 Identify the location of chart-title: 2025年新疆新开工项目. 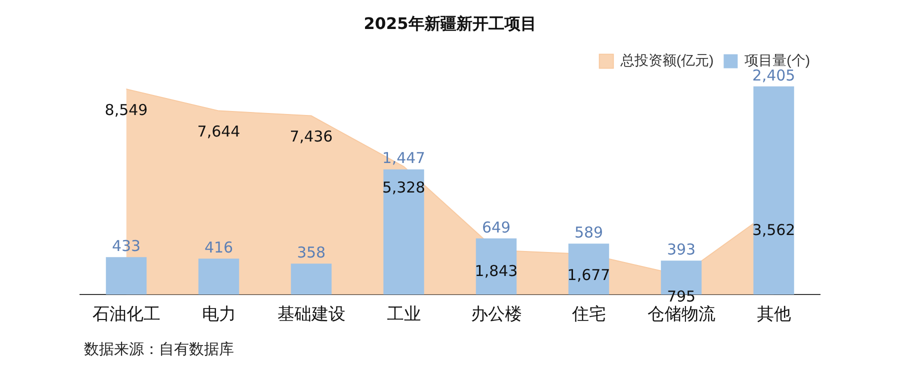
(450, 23).